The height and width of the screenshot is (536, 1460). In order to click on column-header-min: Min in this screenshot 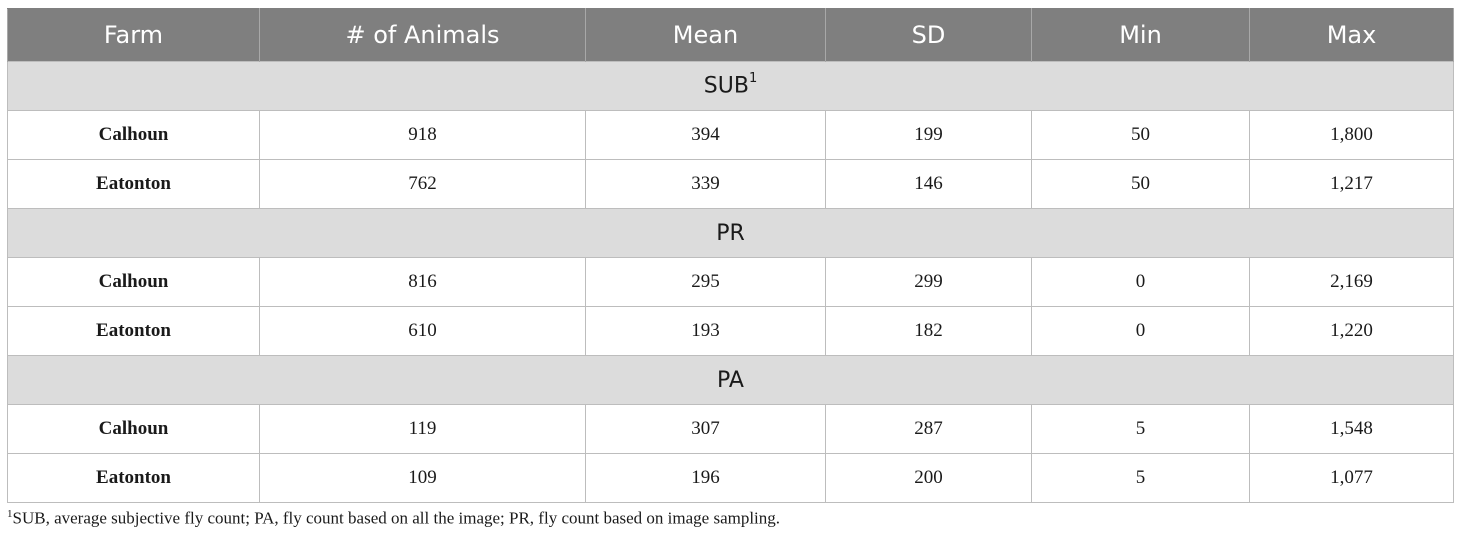, I will do `click(1140, 35)`.